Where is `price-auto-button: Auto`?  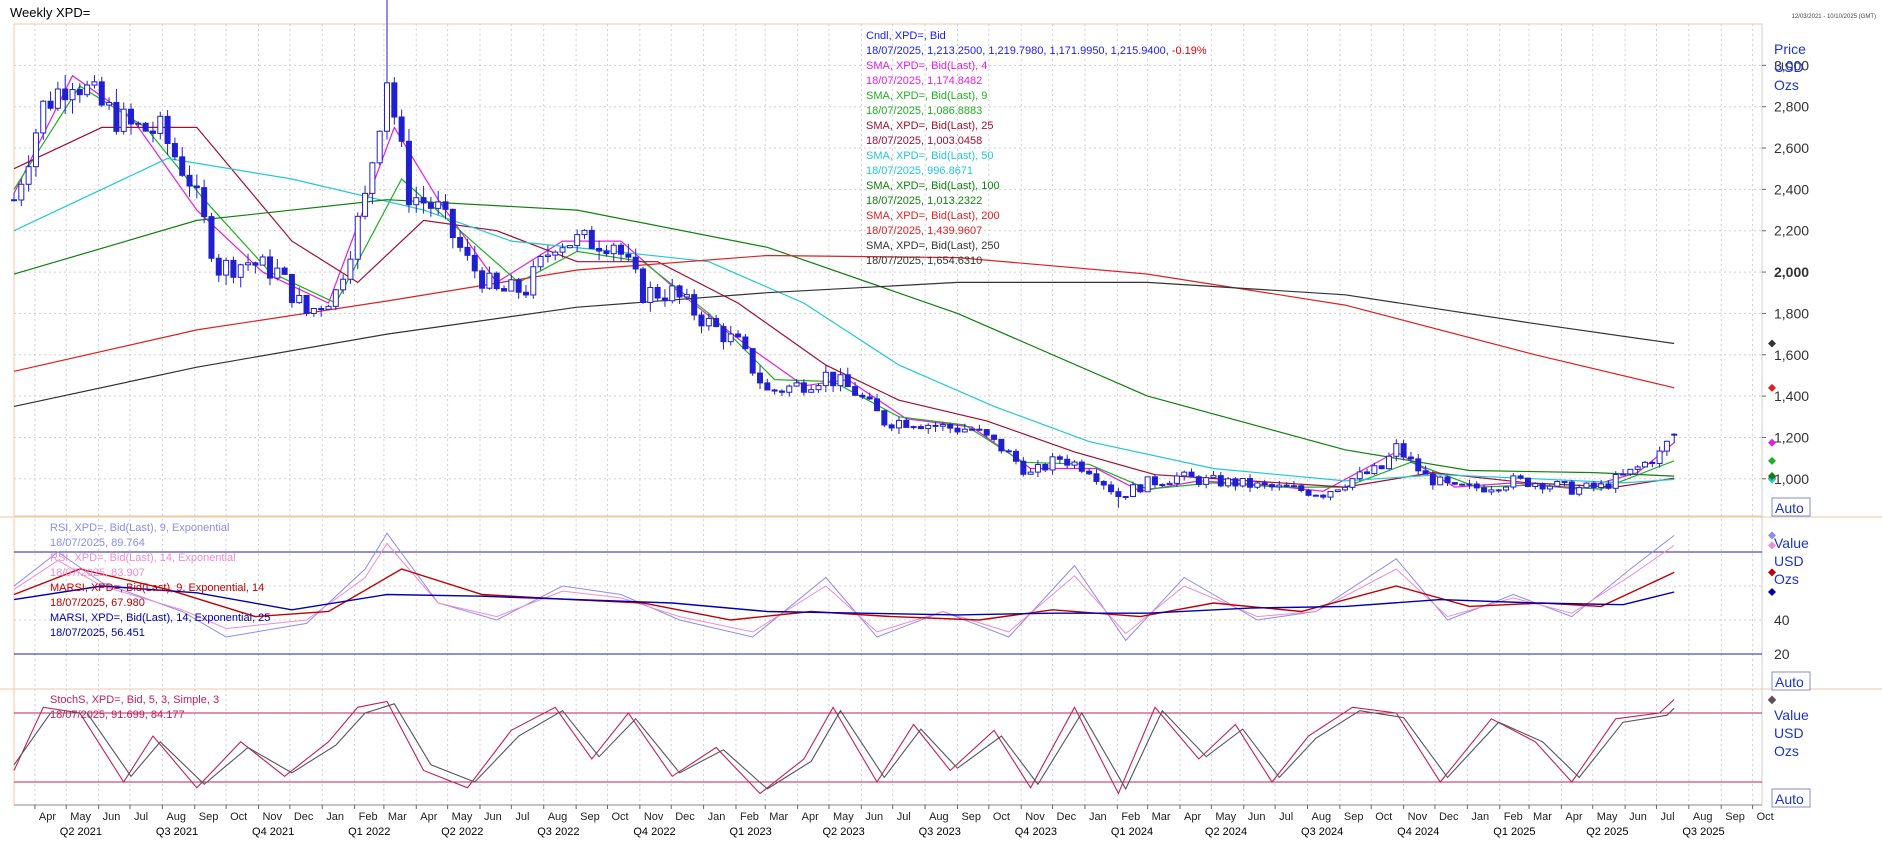 price-auto-button: Auto is located at coordinates (1791, 507).